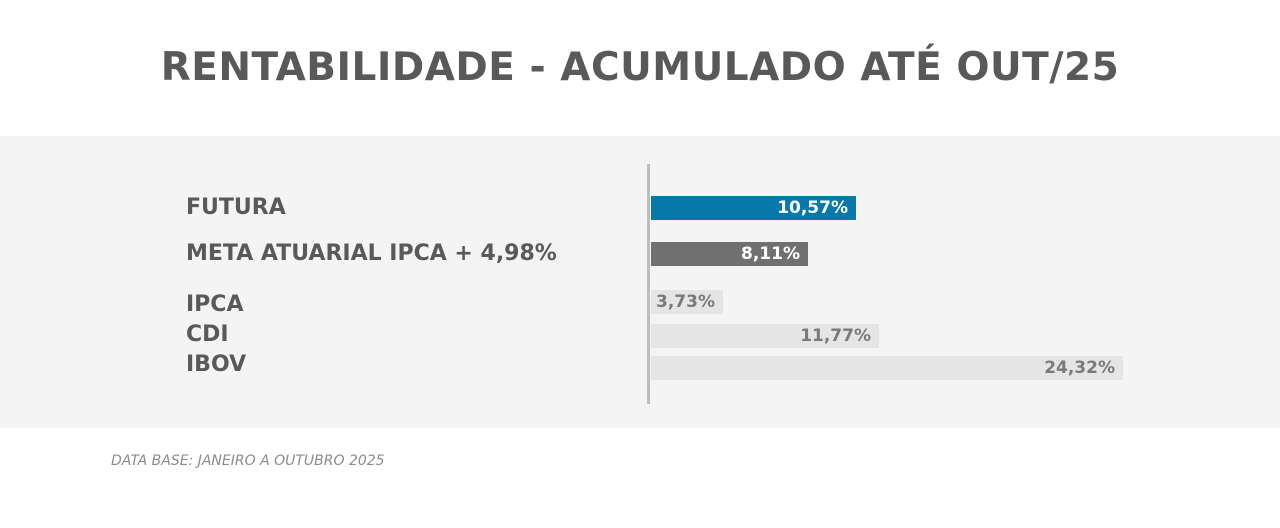 The height and width of the screenshot is (528, 1280). I want to click on bar-ibov, so click(887, 368).